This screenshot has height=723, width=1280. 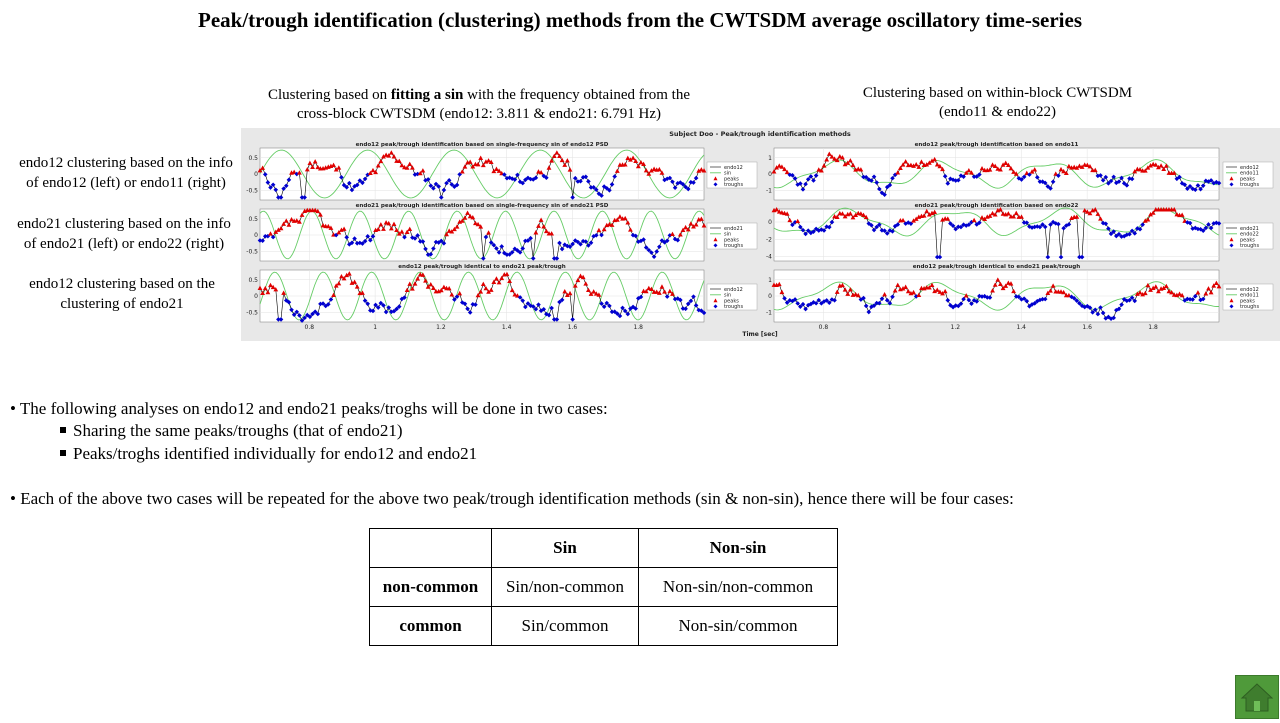 What do you see at coordinates (1231, 239) in the screenshot?
I see `legend-swatch` at bounding box center [1231, 239].